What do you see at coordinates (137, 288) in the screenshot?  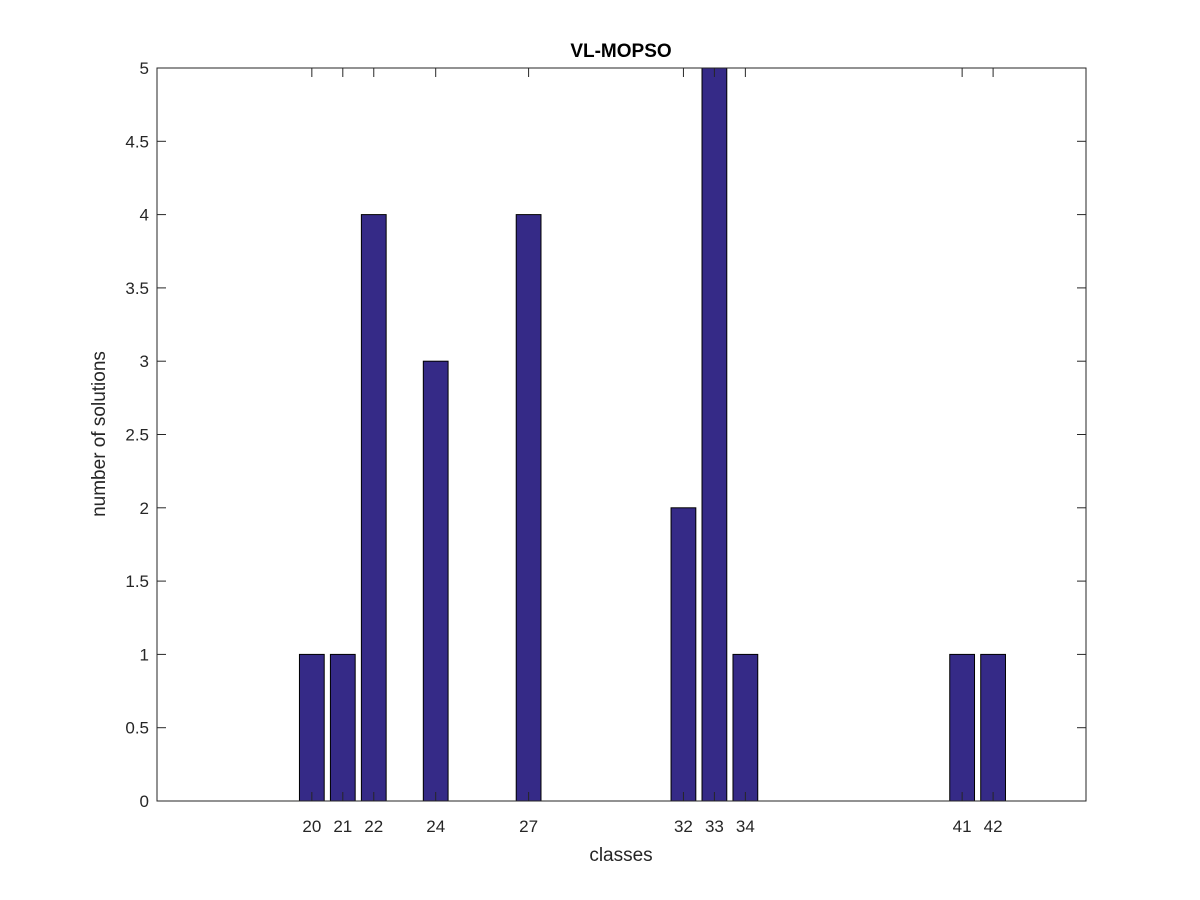 I see `y-tick-label: 3.5` at bounding box center [137, 288].